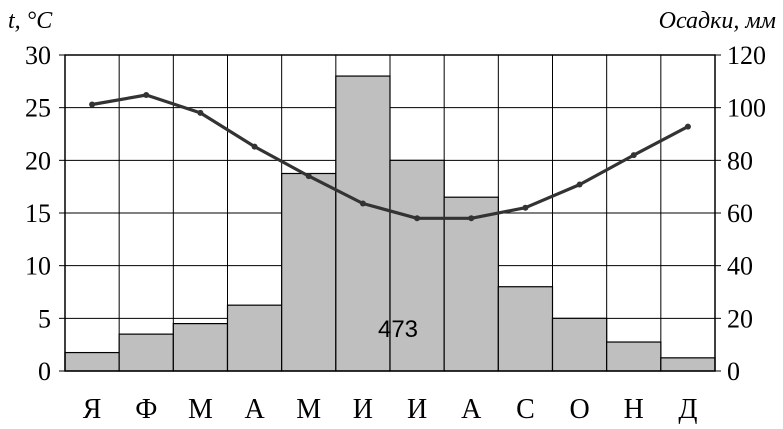  Describe the element at coordinates (717, 21) in the screenshot. I see `right-axis-title: Осадки, мм` at that location.